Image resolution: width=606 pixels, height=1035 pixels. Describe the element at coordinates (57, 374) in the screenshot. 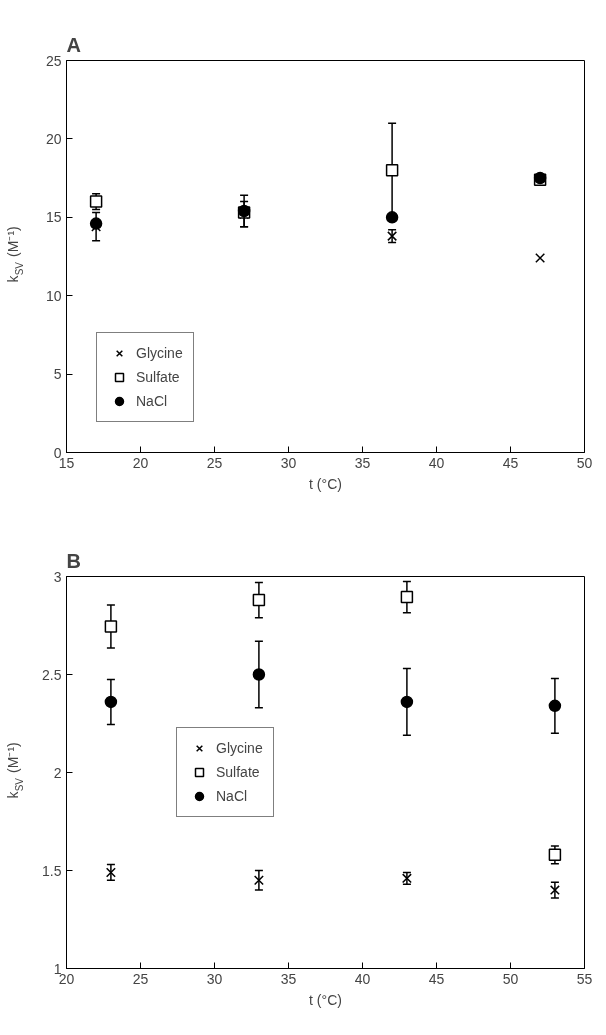

I see `y-tick-label: 5` at that location.